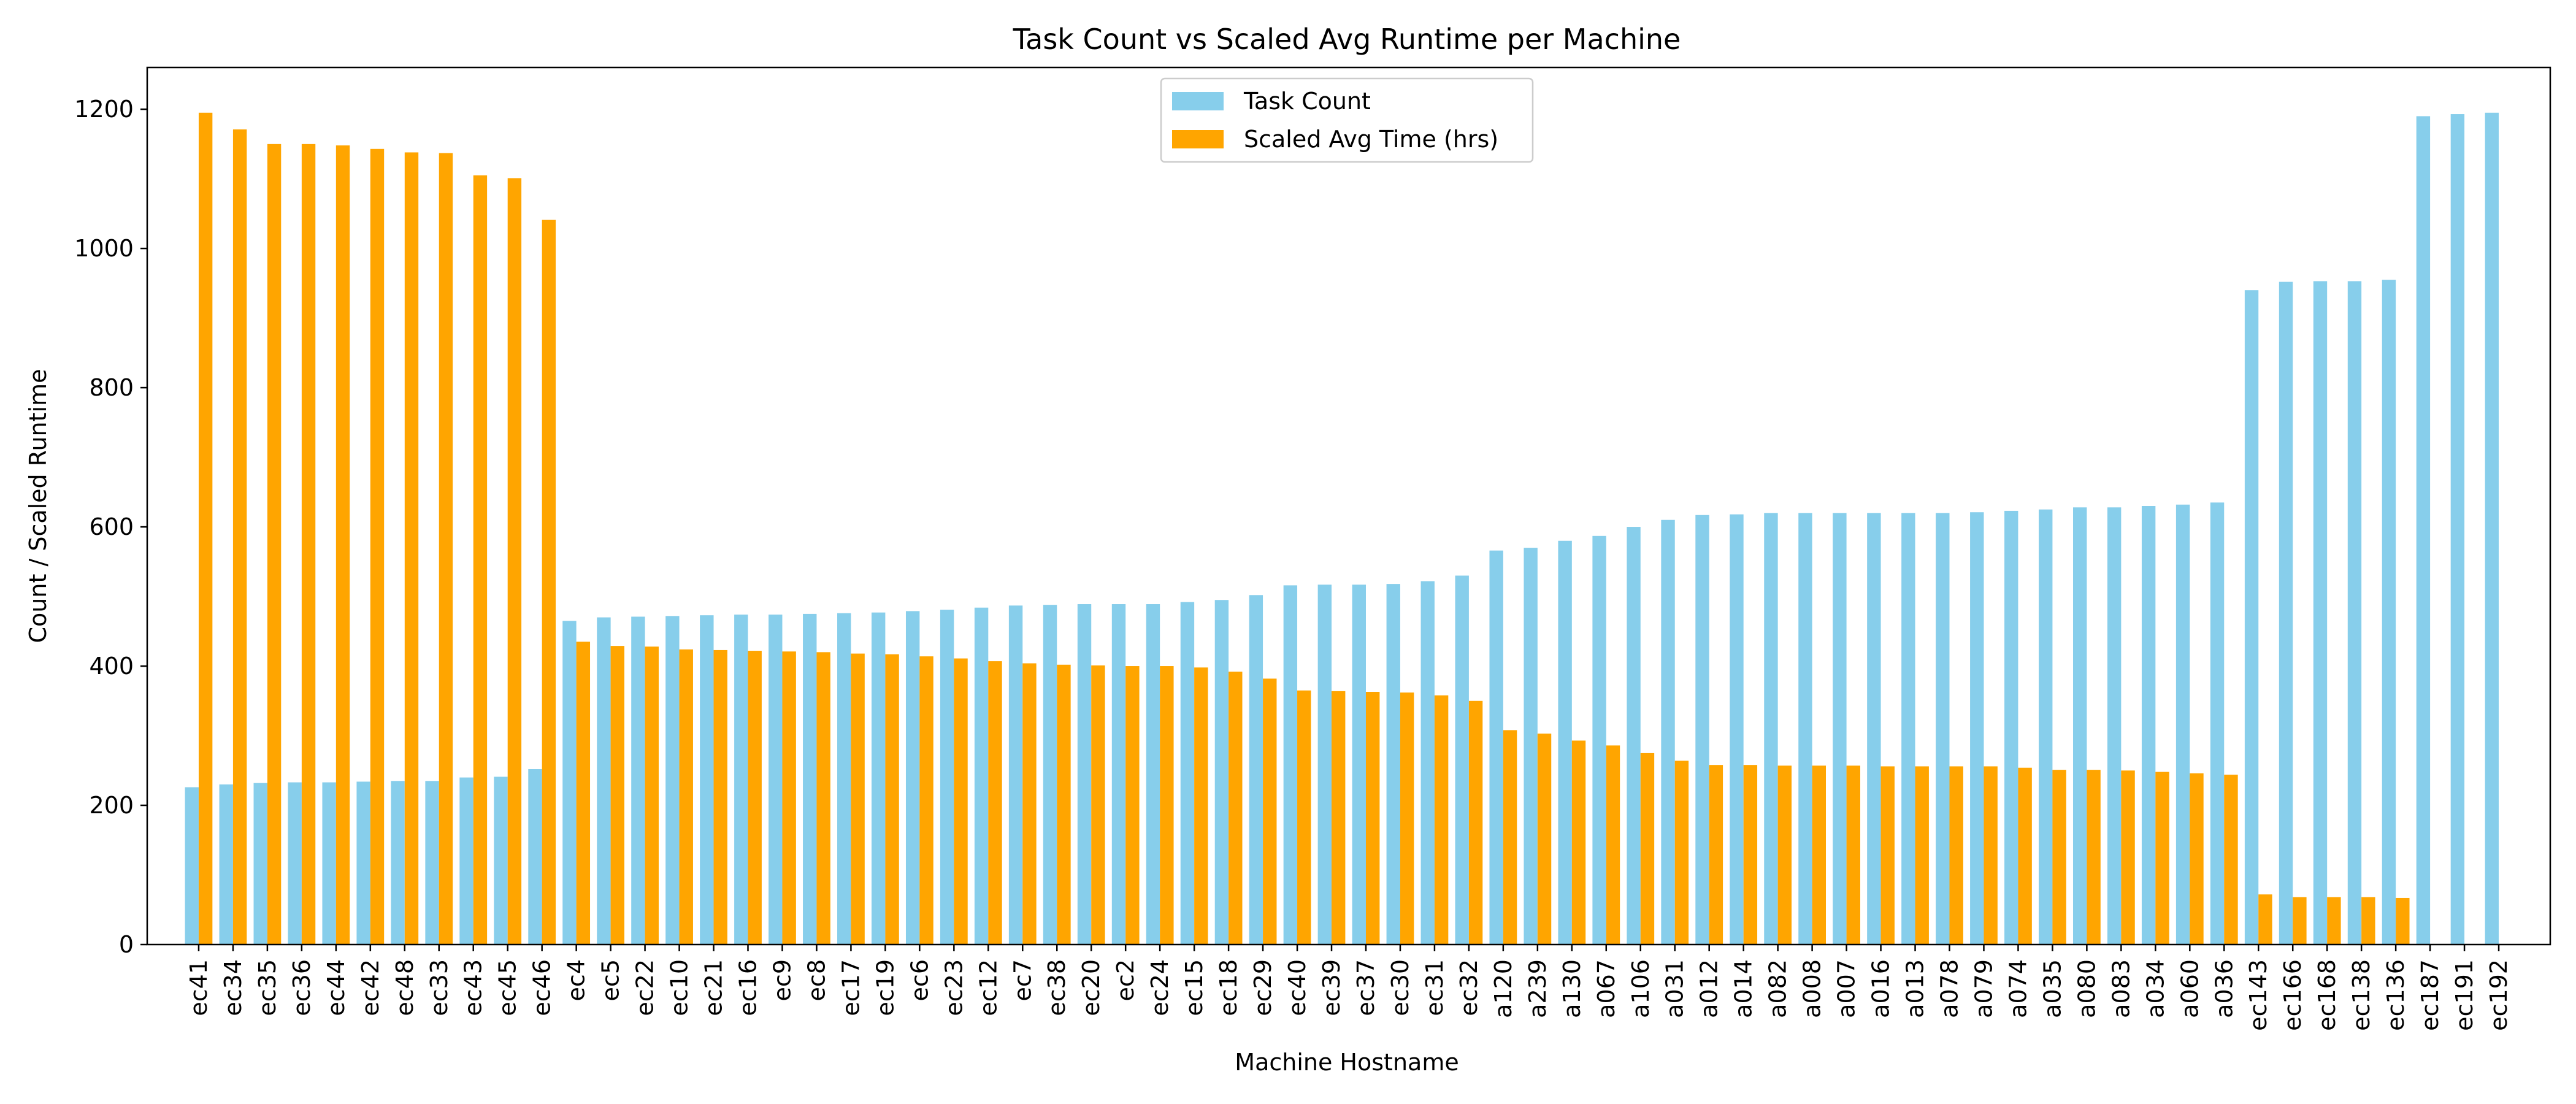 This screenshot has height=1104, width=2576. Describe the element at coordinates (1544, 839) in the screenshot. I see `bar-scaled-avg-time-a239` at that location.